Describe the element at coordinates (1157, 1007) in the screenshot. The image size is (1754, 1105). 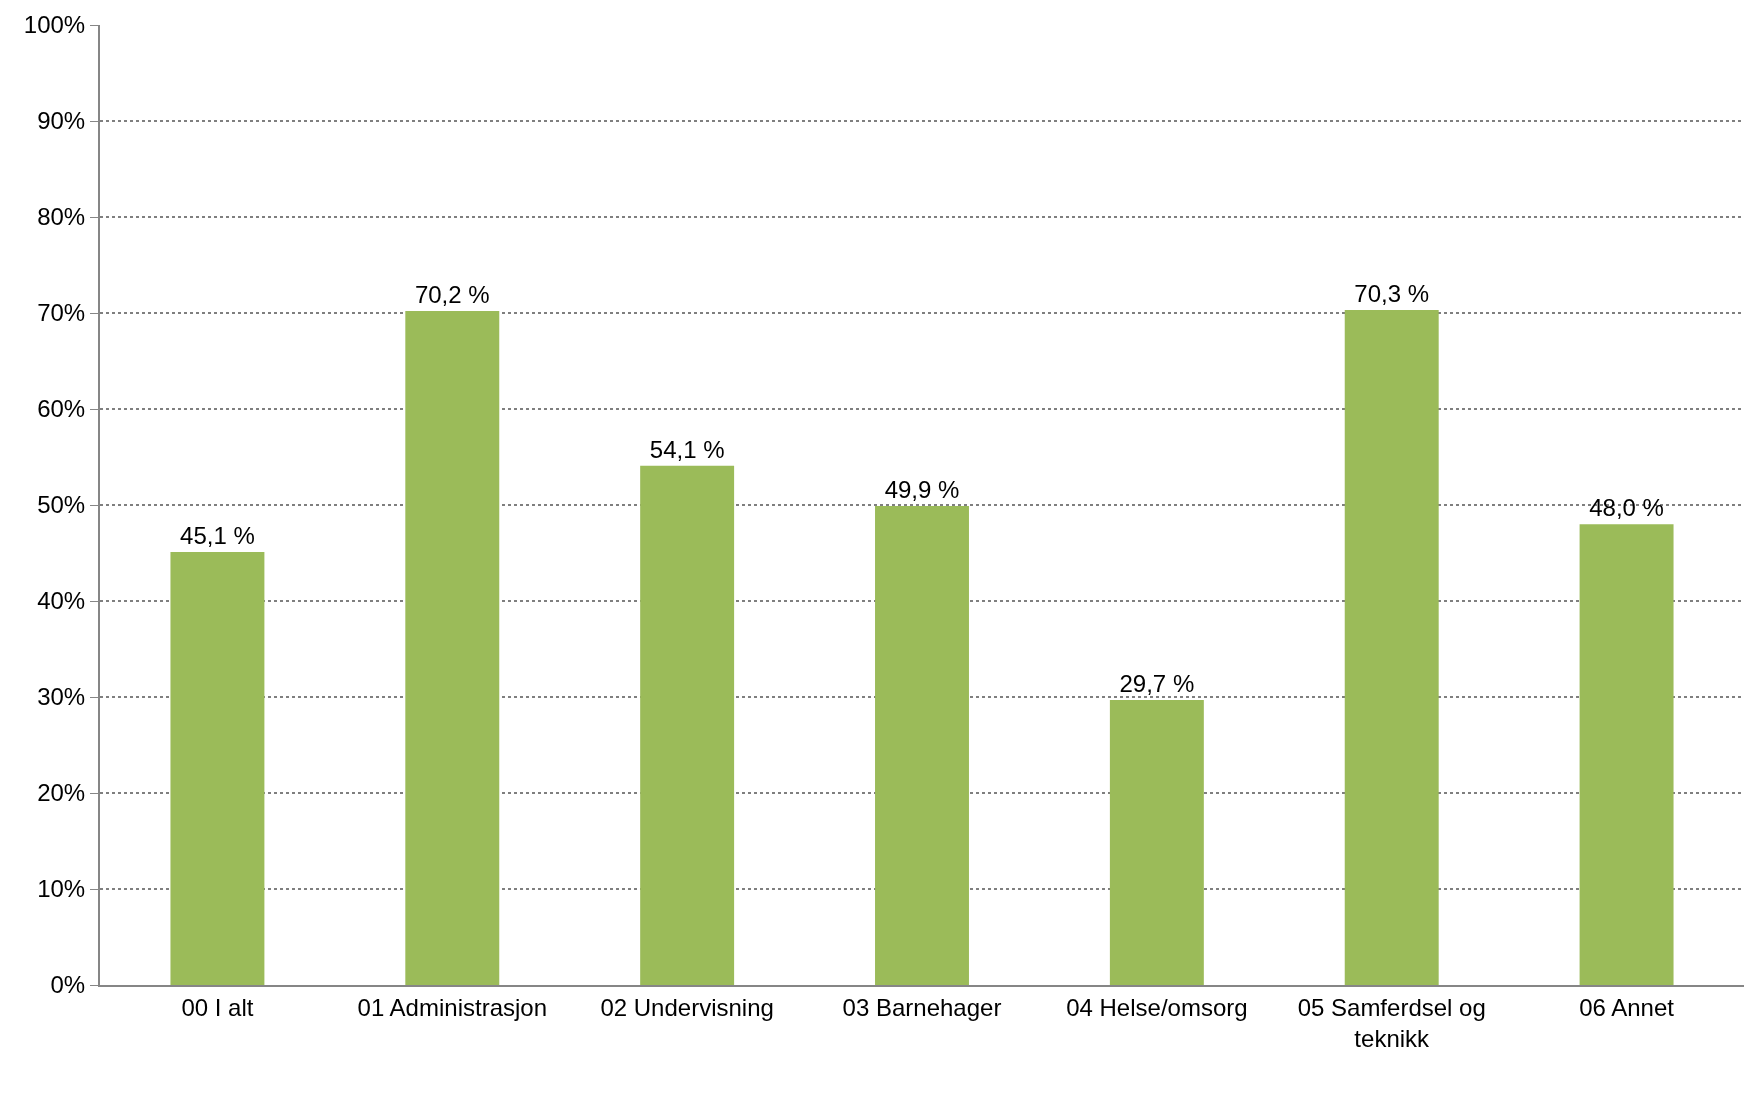
I see `x-tick-label: 04 Helse/omsorg` at that location.